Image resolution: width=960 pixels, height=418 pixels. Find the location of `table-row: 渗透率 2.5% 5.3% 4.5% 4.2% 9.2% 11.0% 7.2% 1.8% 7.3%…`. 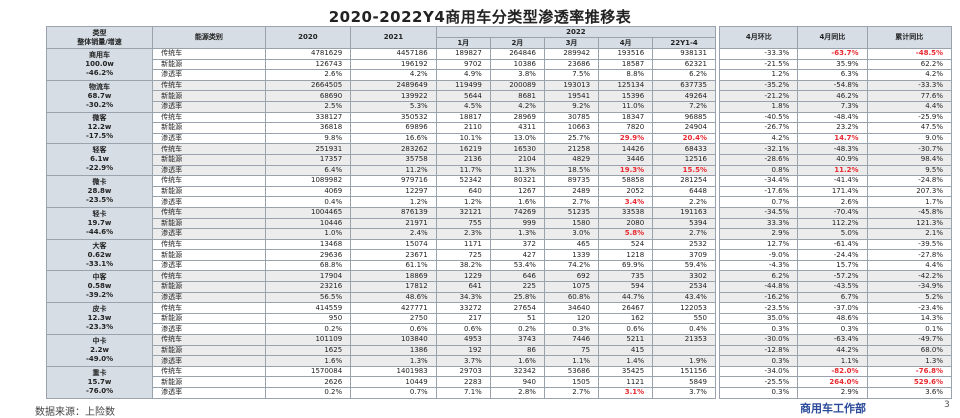

table-row: 渗透率 2.5% 5.3% 4.5% 4.2% 9.2% 11.0% 7.2% 1.8% 7.3%… is located at coordinates (500, 106).